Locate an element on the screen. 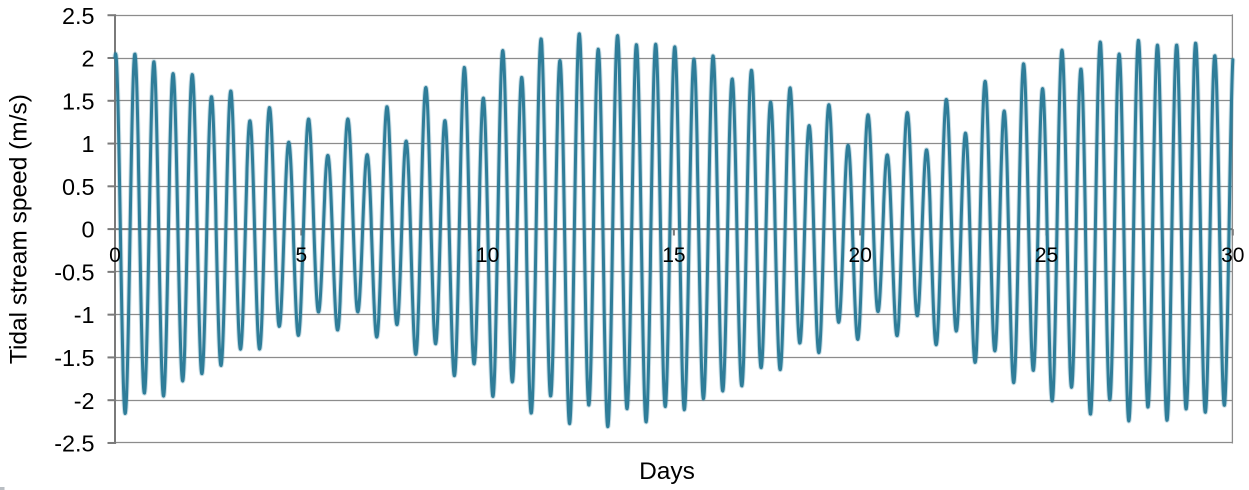  svg-text: -0.5 is located at coordinates (74, 273).